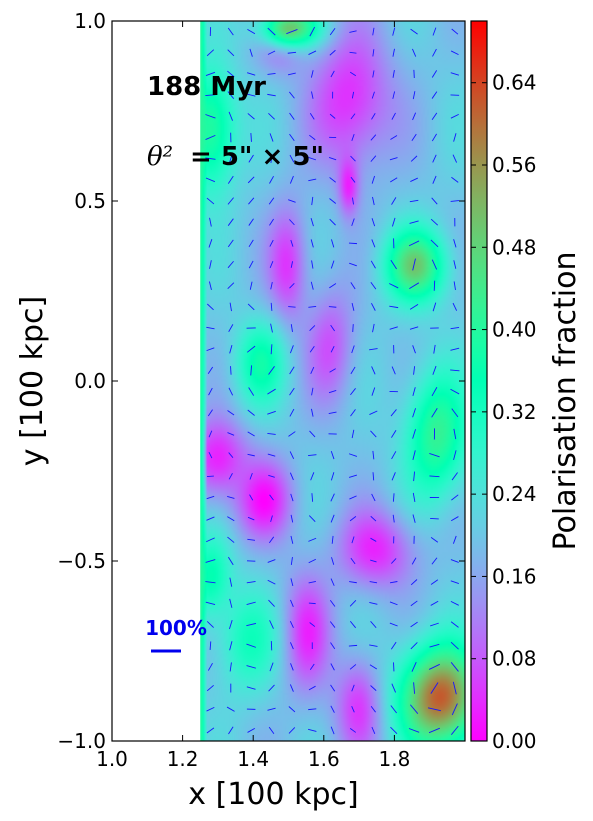  Describe the element at coordinates (514, 330) in the screenshot. I see `colorbar-tick-label: 0.40` at that location.